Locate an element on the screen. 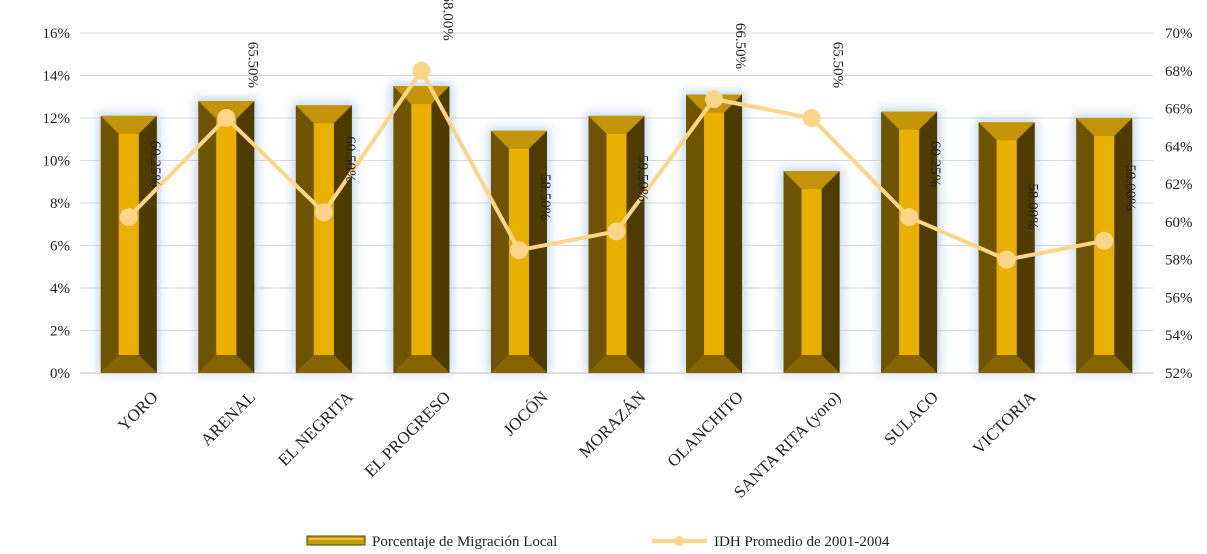  category-label: ARENAL is located at coordinates (228, 418).